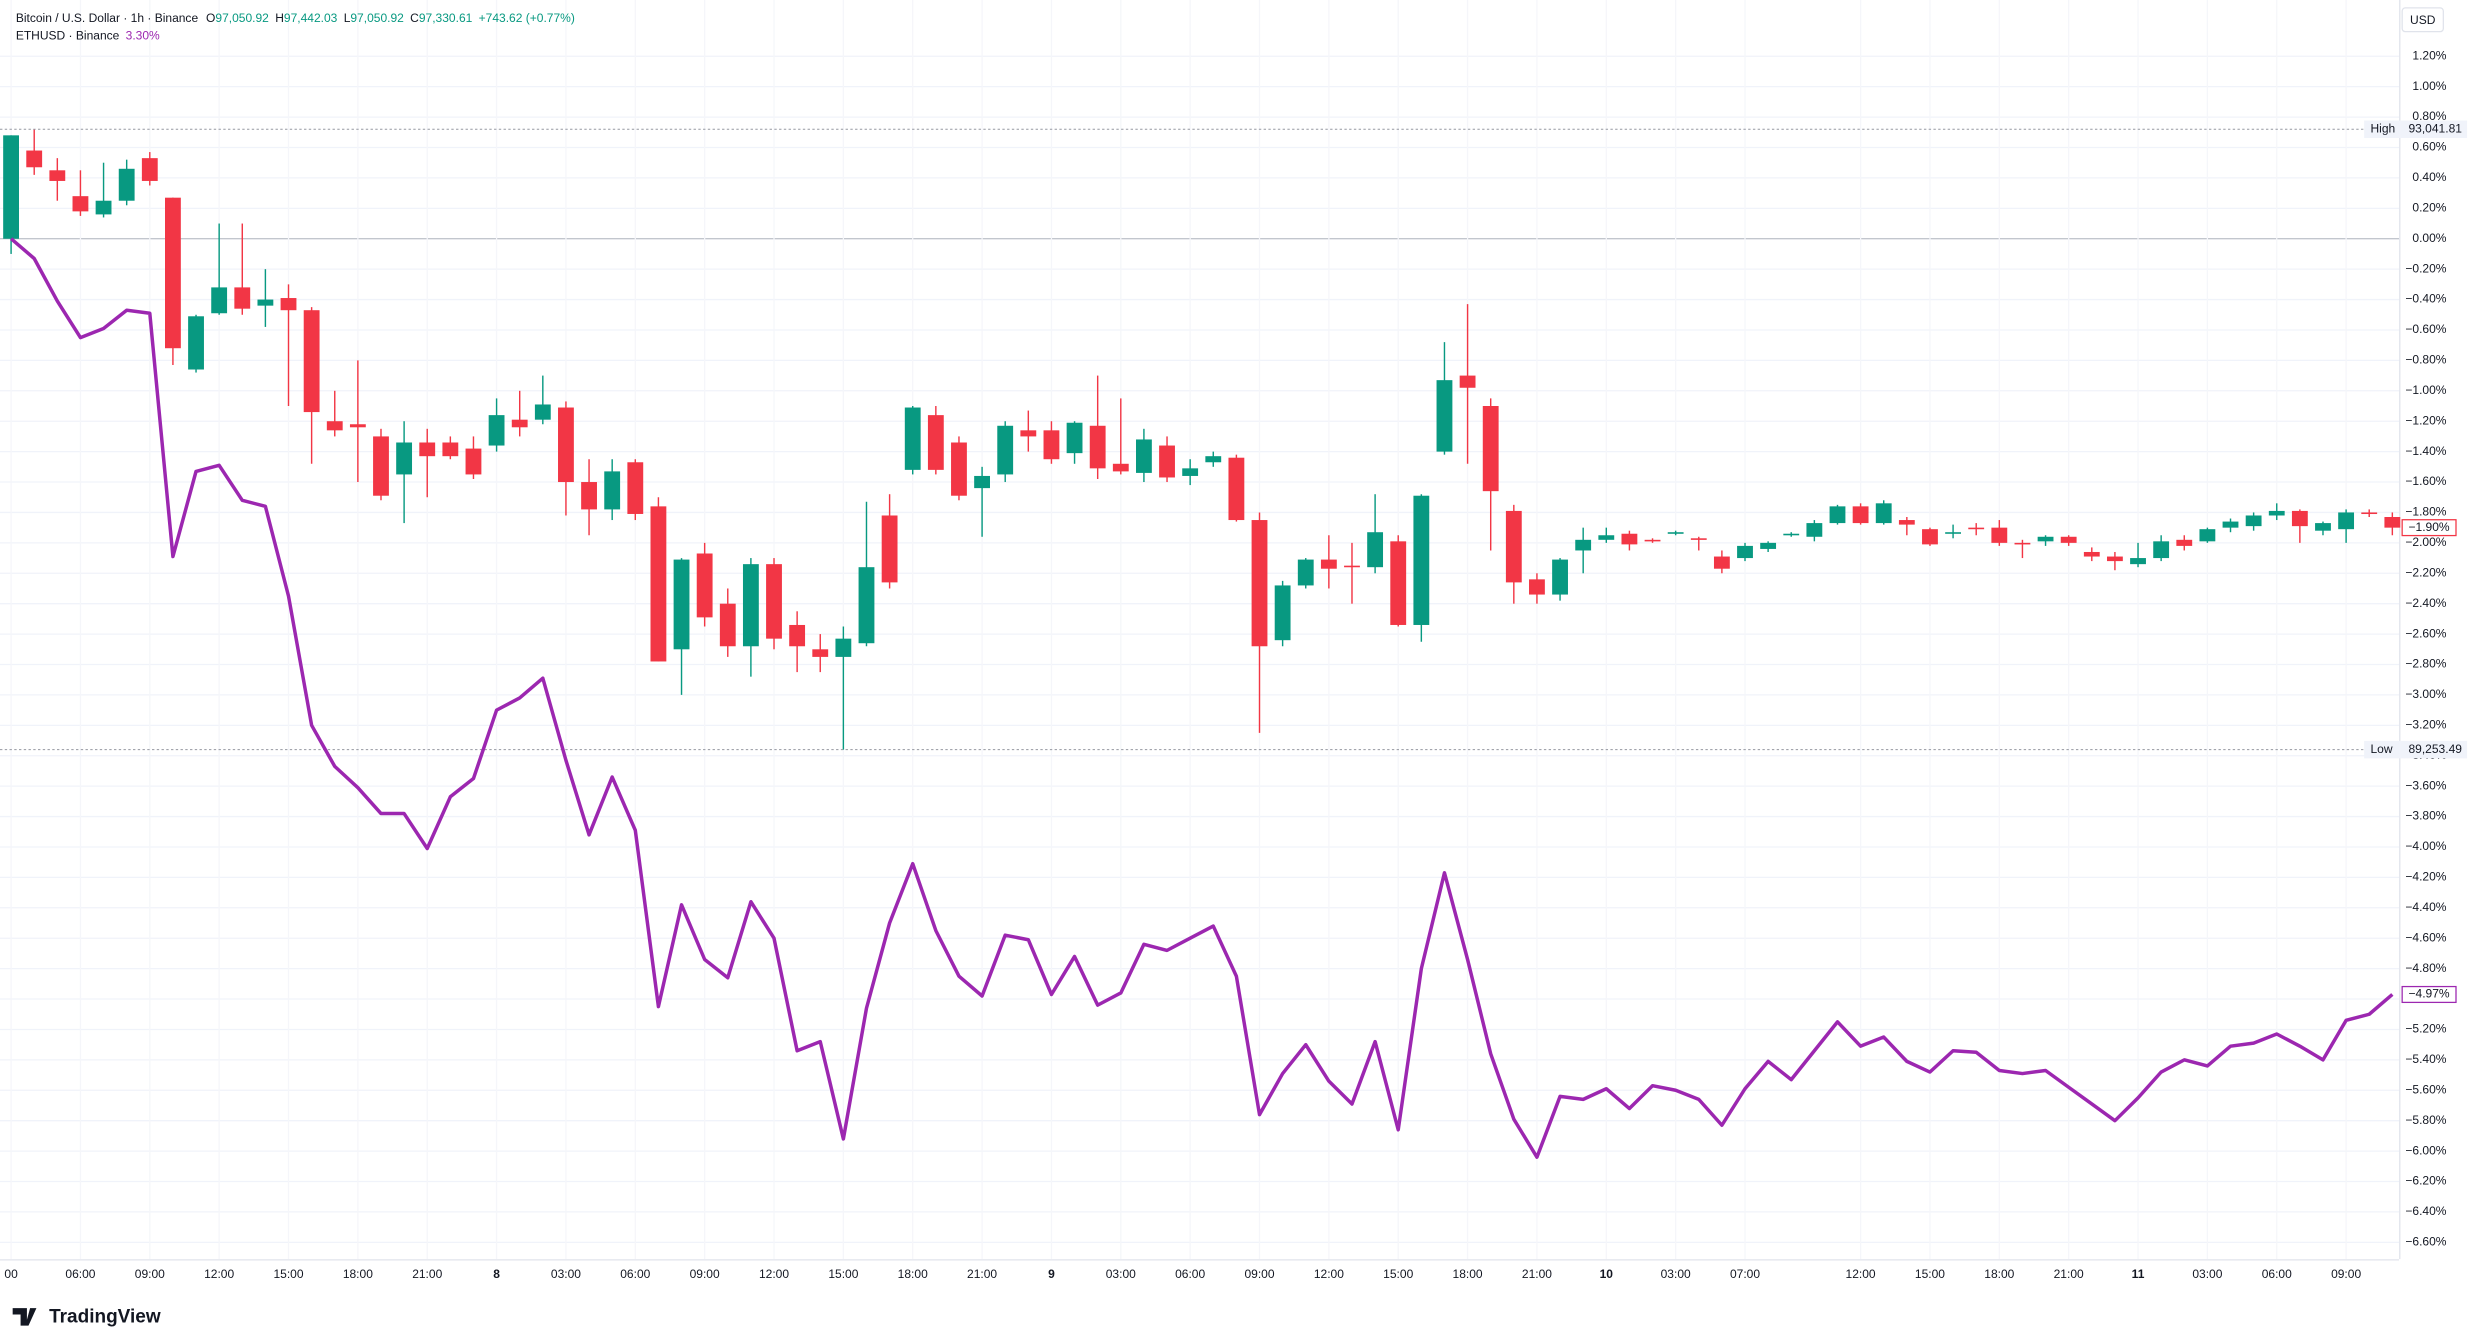 This screenshot has height=1343, width=2475. I want to click on y-tick-label: −1.00%, so click(2425, 390).